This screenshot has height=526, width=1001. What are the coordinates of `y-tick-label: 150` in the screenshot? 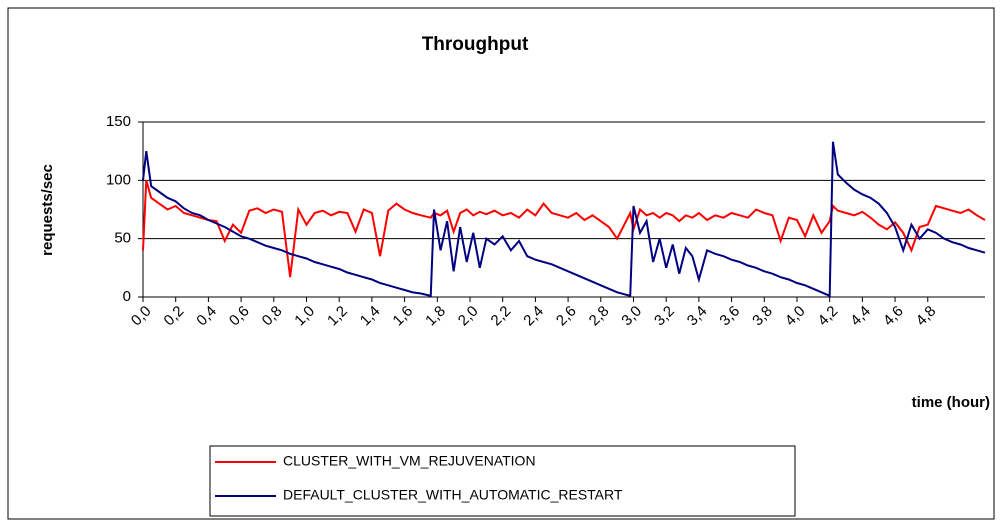 It's located at (118, 121).